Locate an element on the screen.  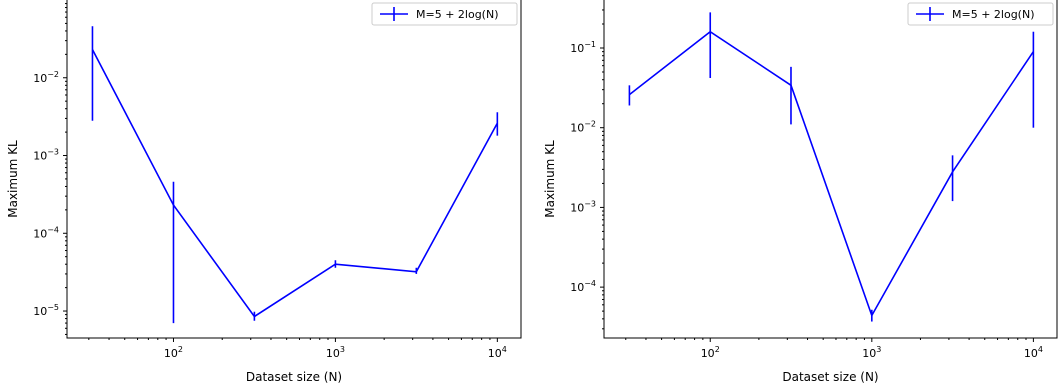
y-tick-label: 10⁻⁵ is located at coordinates (46, 310).